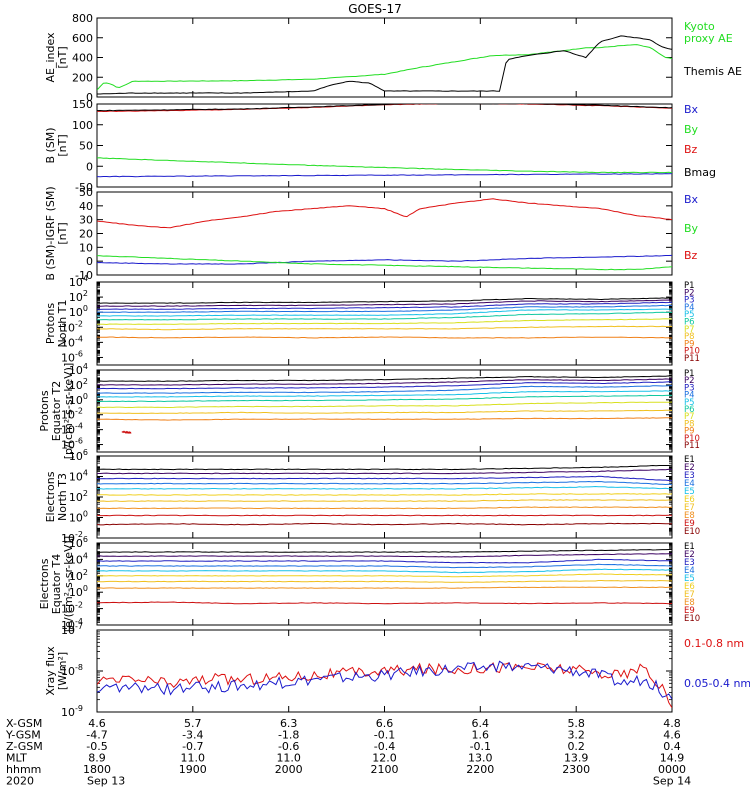  Describe the element at coordinates (384, 587) in the screenshot. I see `series-line-e8` at that location.